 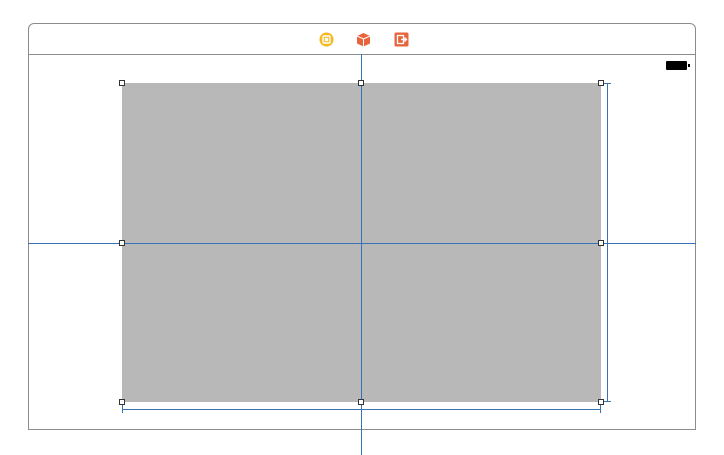 I want to click on height-dimension-cap-bottom, so click(x=607, y=401).